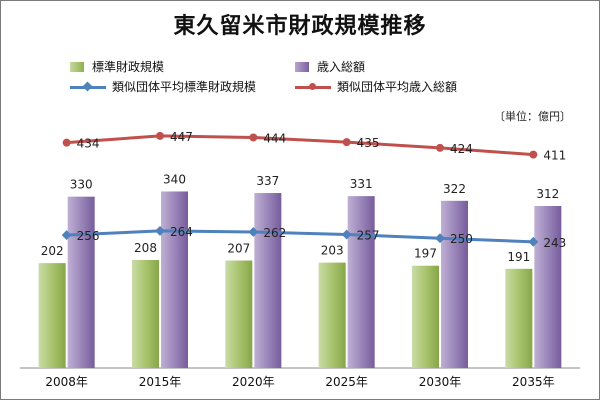 This screenshot has height=400, width=600. I want to click on bar-value-label: 340, so click(174, 179).